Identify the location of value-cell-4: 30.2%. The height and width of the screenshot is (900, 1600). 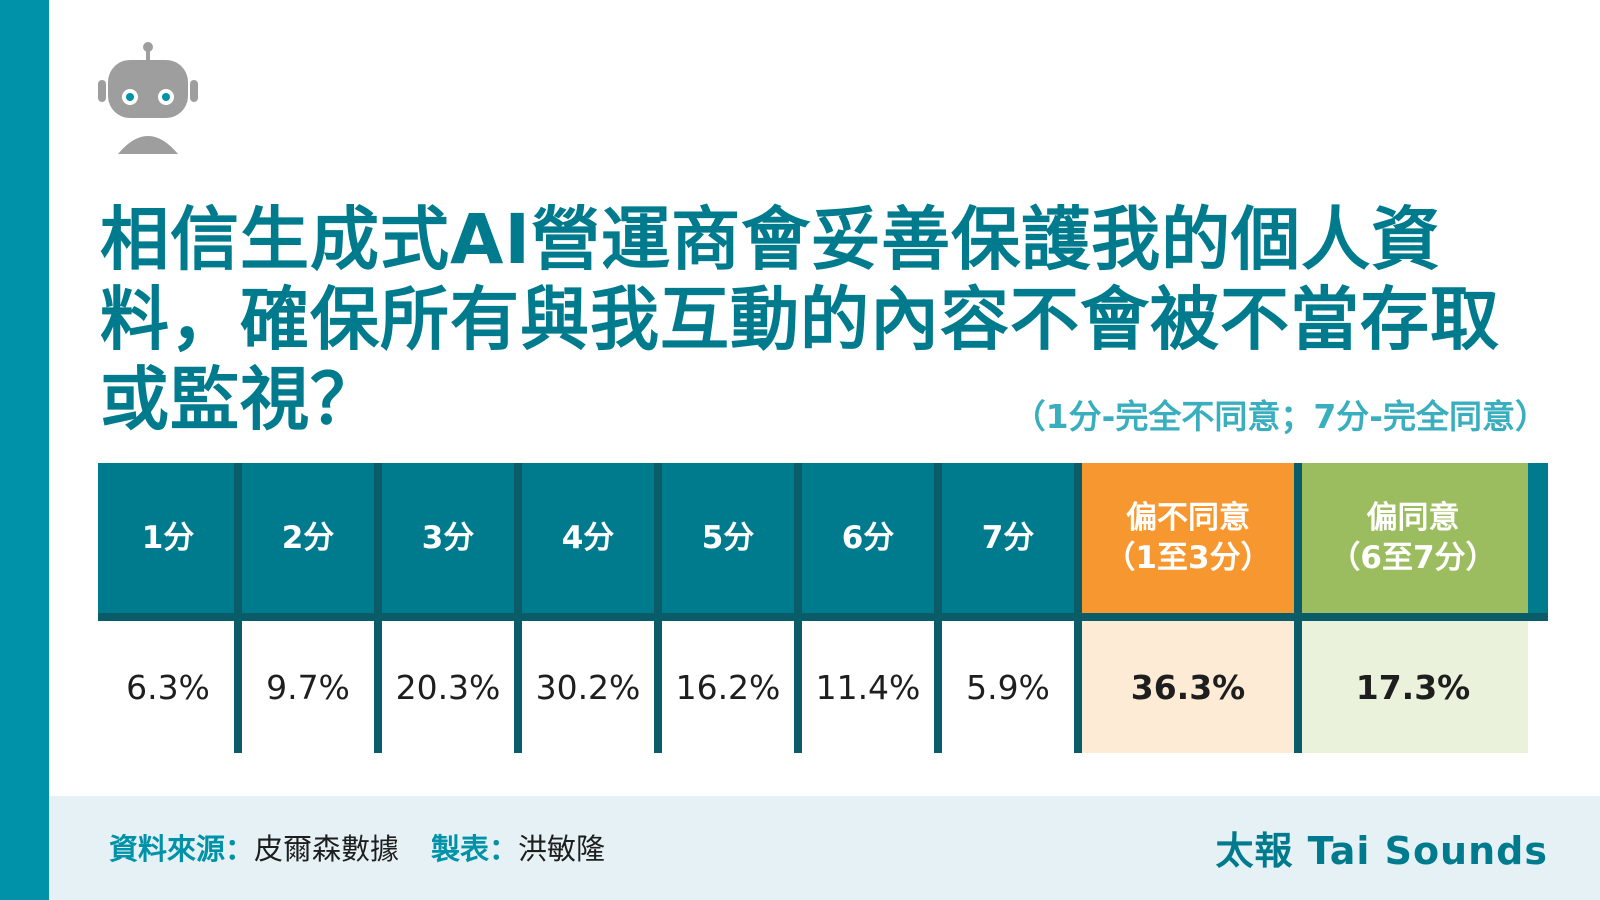
(588, 687).